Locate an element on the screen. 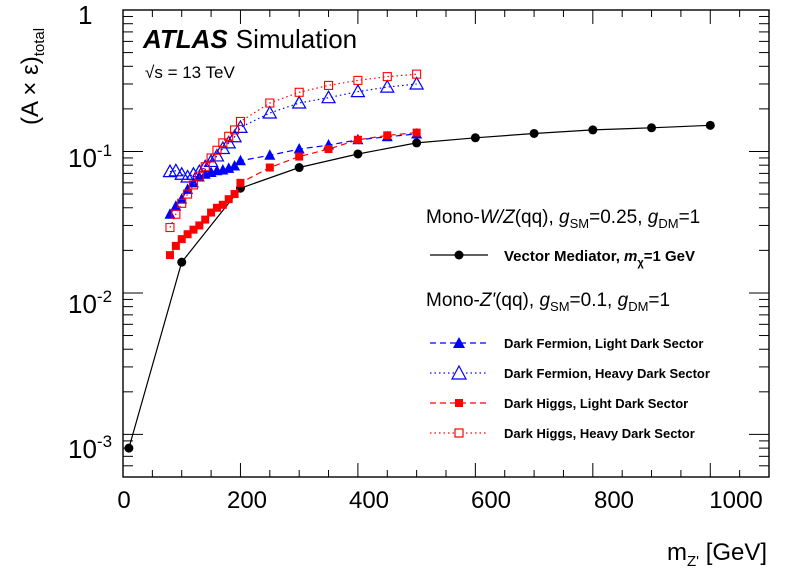  x-tick-label: 200 is located at coordinates (247, 500).